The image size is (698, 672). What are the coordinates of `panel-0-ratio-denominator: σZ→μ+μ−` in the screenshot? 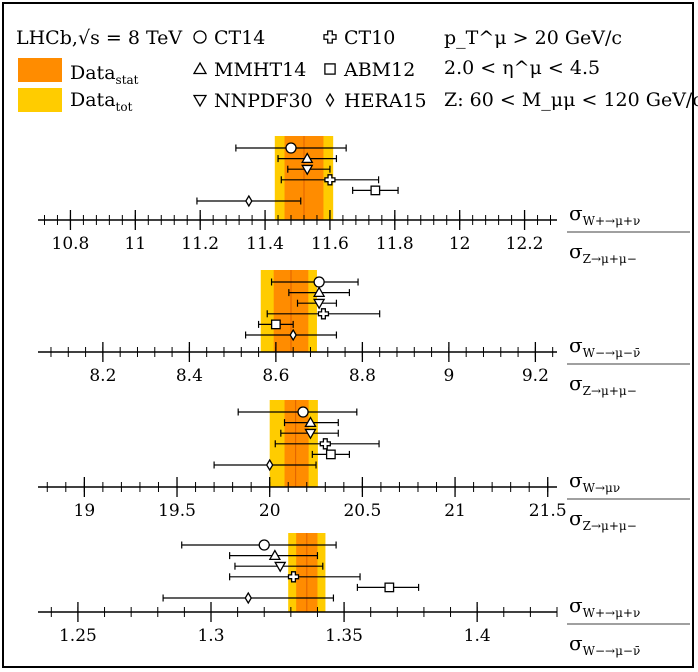 It's located at (603, 252).